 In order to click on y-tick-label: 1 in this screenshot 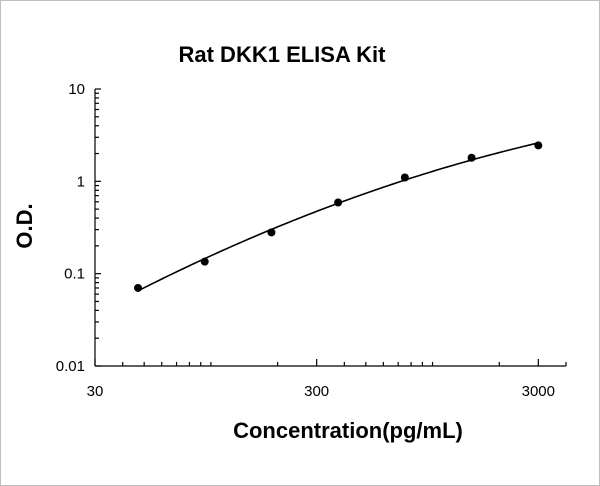, I will do `click(81, 181)`.